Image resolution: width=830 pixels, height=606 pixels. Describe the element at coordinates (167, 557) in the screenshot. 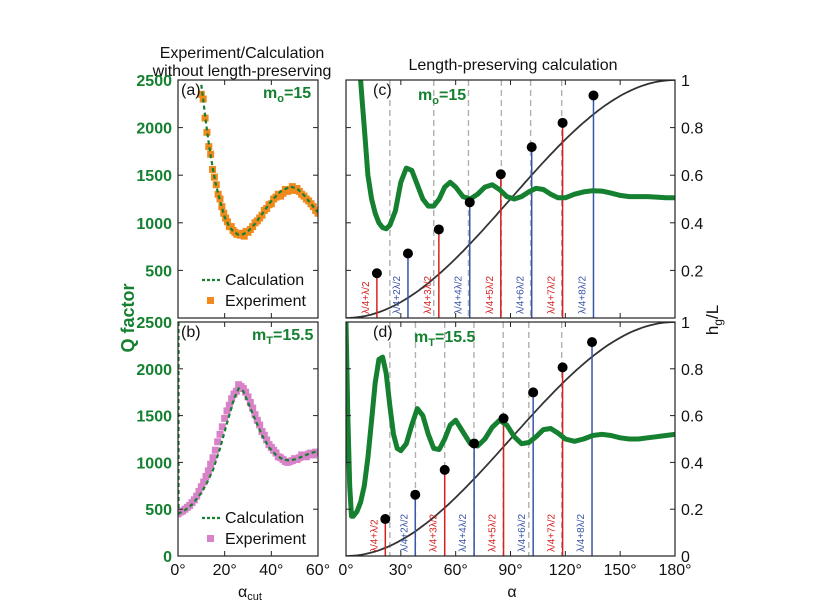

I see `y-tick-label: 0` at that location.